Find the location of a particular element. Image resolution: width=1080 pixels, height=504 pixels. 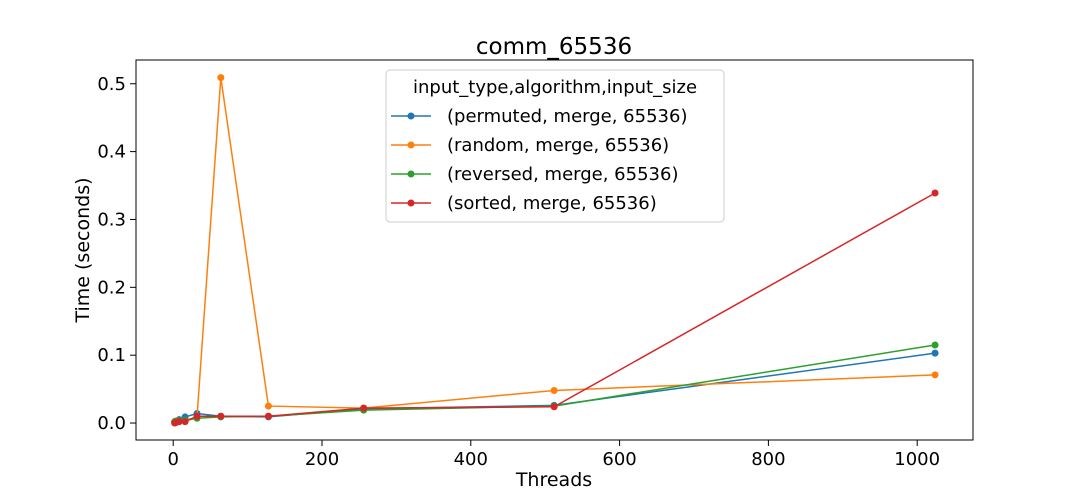

legend-title: input_type,algorithm,input_size is located at coordinates (555, 87).